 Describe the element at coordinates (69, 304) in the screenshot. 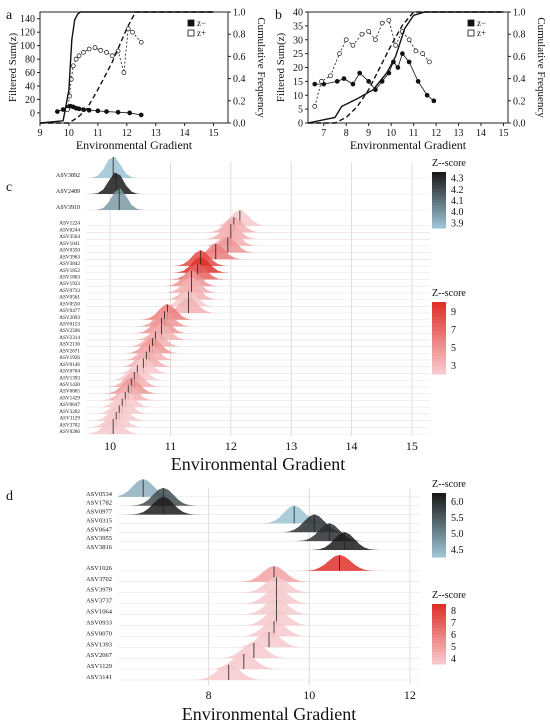

I see `row-label: ASV0550` at that location.